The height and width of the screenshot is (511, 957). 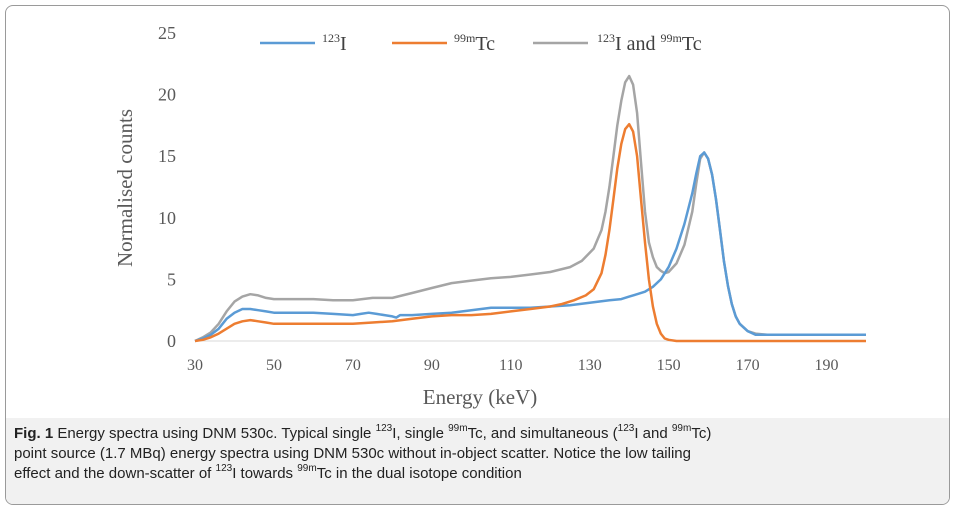 I want to click on y-tick-label: 15, so click(x=167, y=156).